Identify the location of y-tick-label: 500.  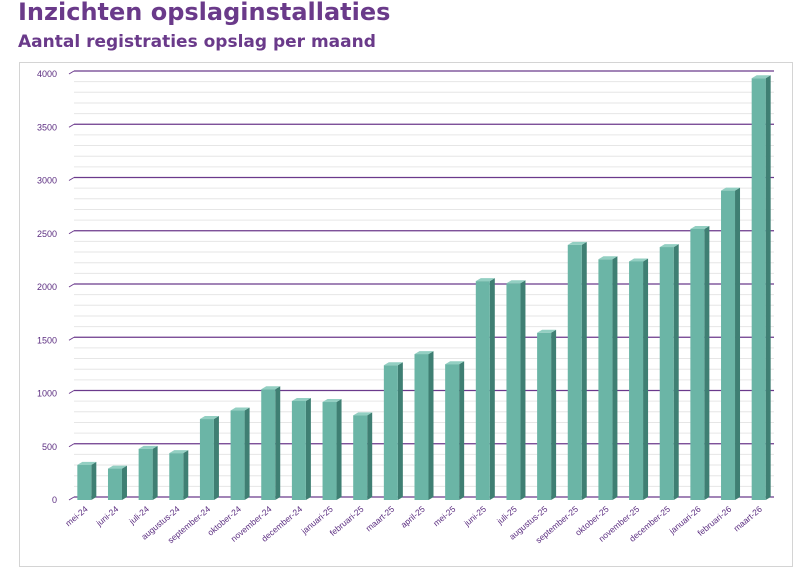
(49, 447).